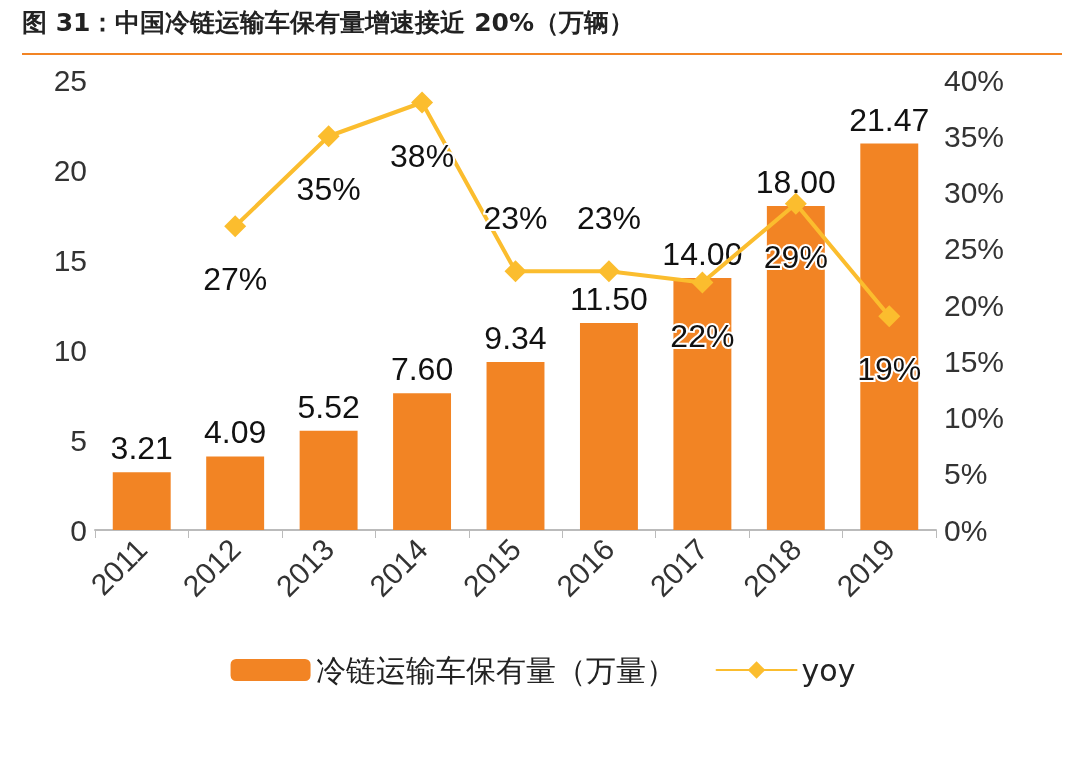 The image size is (1086, 772). Describe the element at coordinates (328, 189) in the screenshot. I see `data-label: 35%` at that location.